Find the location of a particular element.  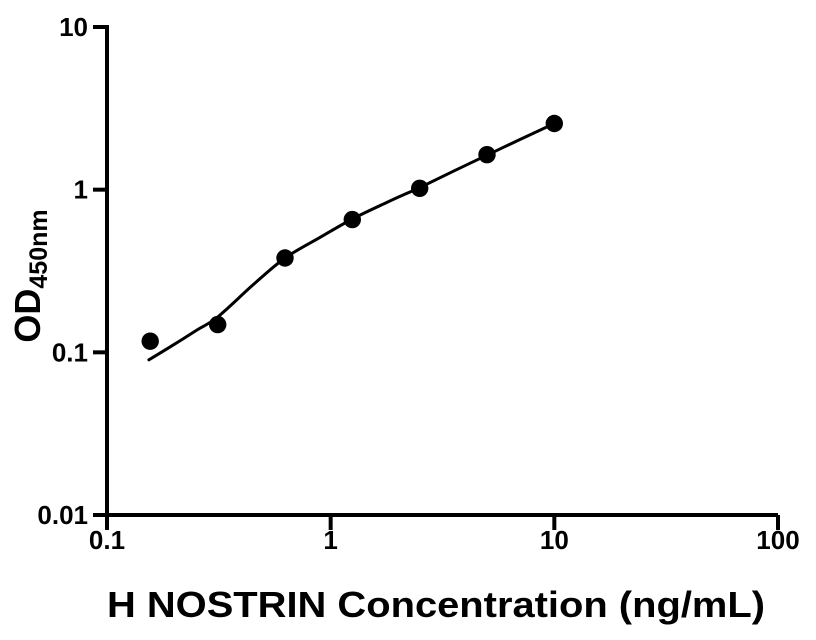

y-tick-label: 1 is located at coordinates (81, 190).